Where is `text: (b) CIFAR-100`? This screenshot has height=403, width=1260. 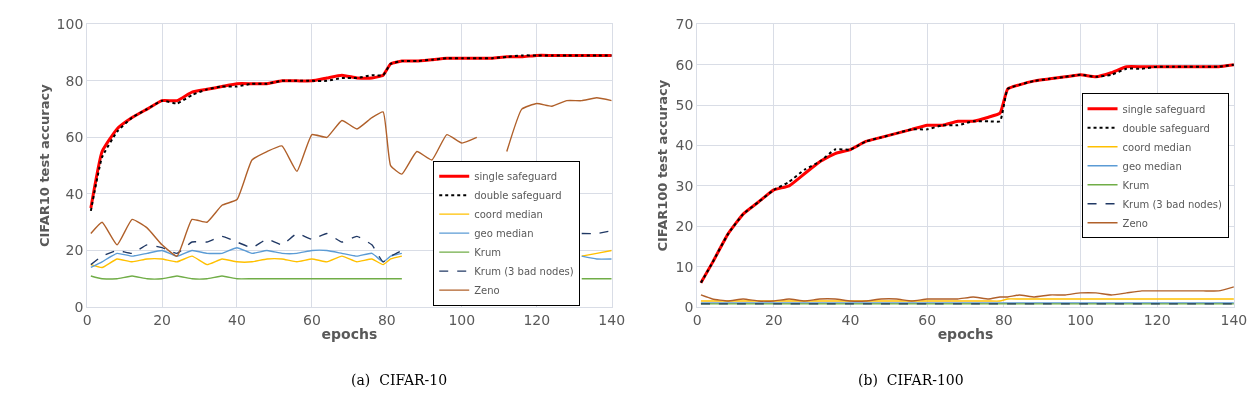 text: (b) CIFAR-100 is located at coordinates (911, 380).